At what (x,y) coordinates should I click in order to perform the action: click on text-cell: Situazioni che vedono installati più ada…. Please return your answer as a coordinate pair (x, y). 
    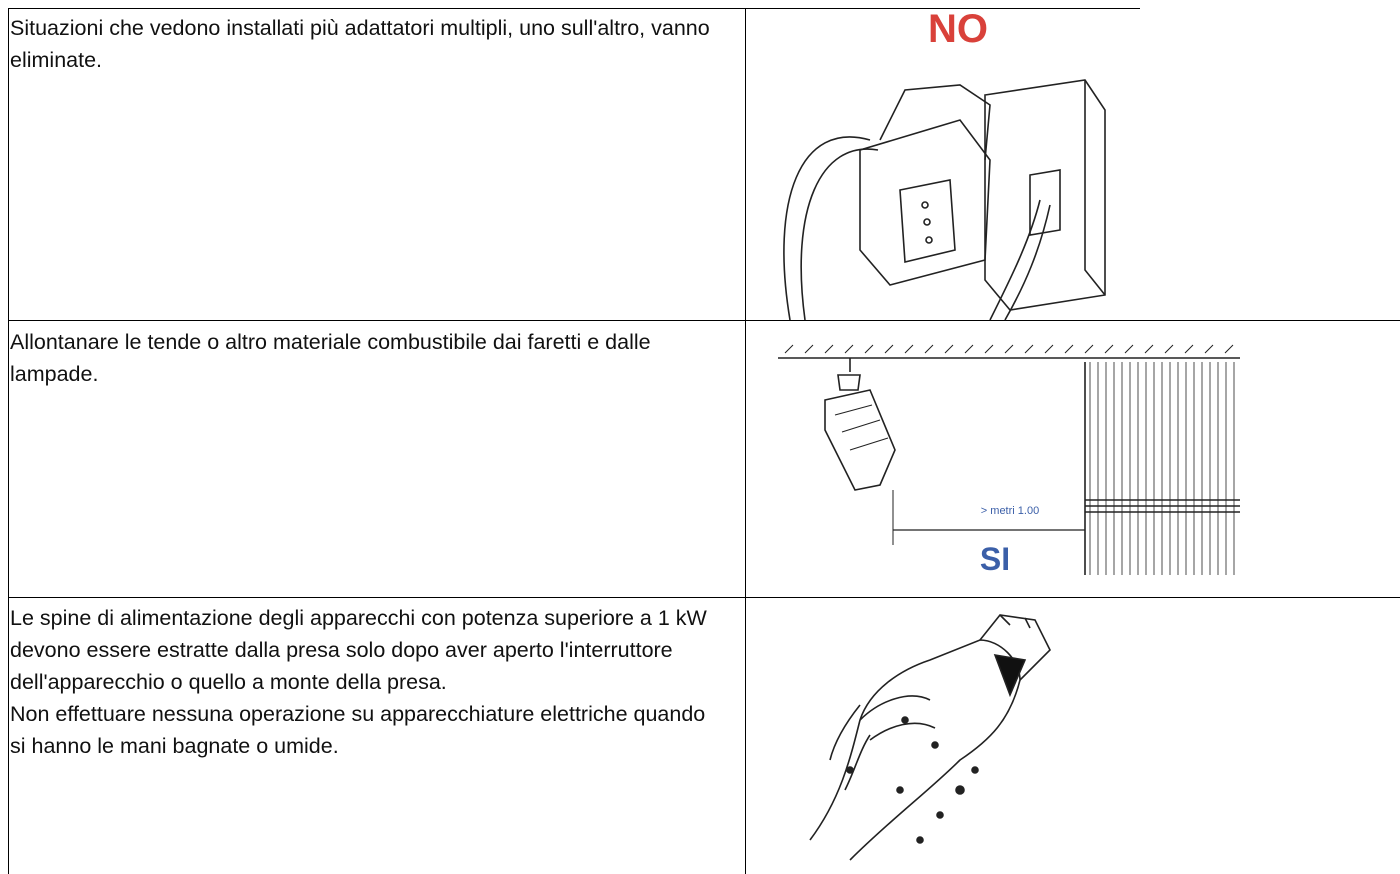
    Looking at the image, I should click on (367, 44).